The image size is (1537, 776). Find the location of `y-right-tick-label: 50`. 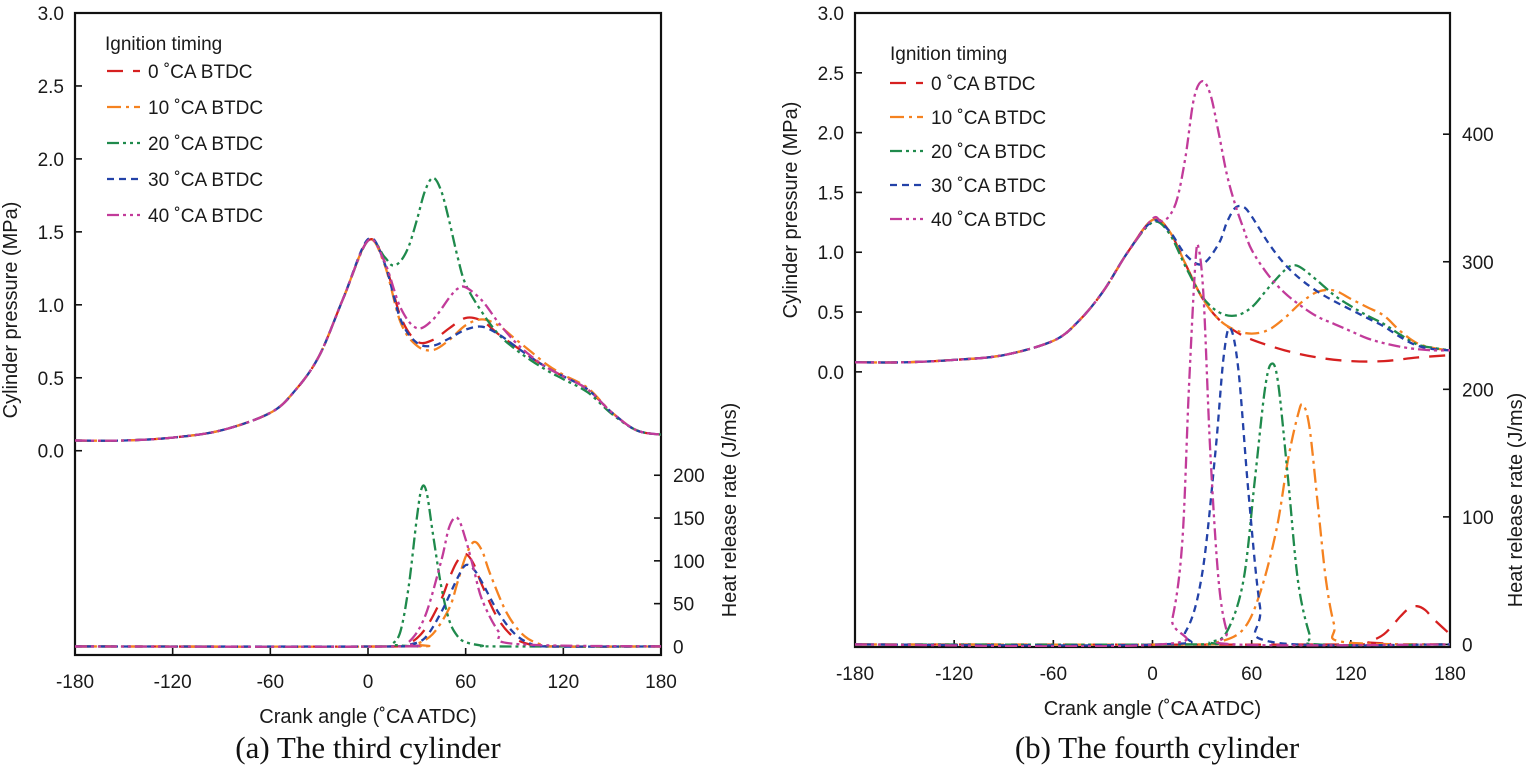

y-right-tick-label: 50 is located at coordinates (683, 605).